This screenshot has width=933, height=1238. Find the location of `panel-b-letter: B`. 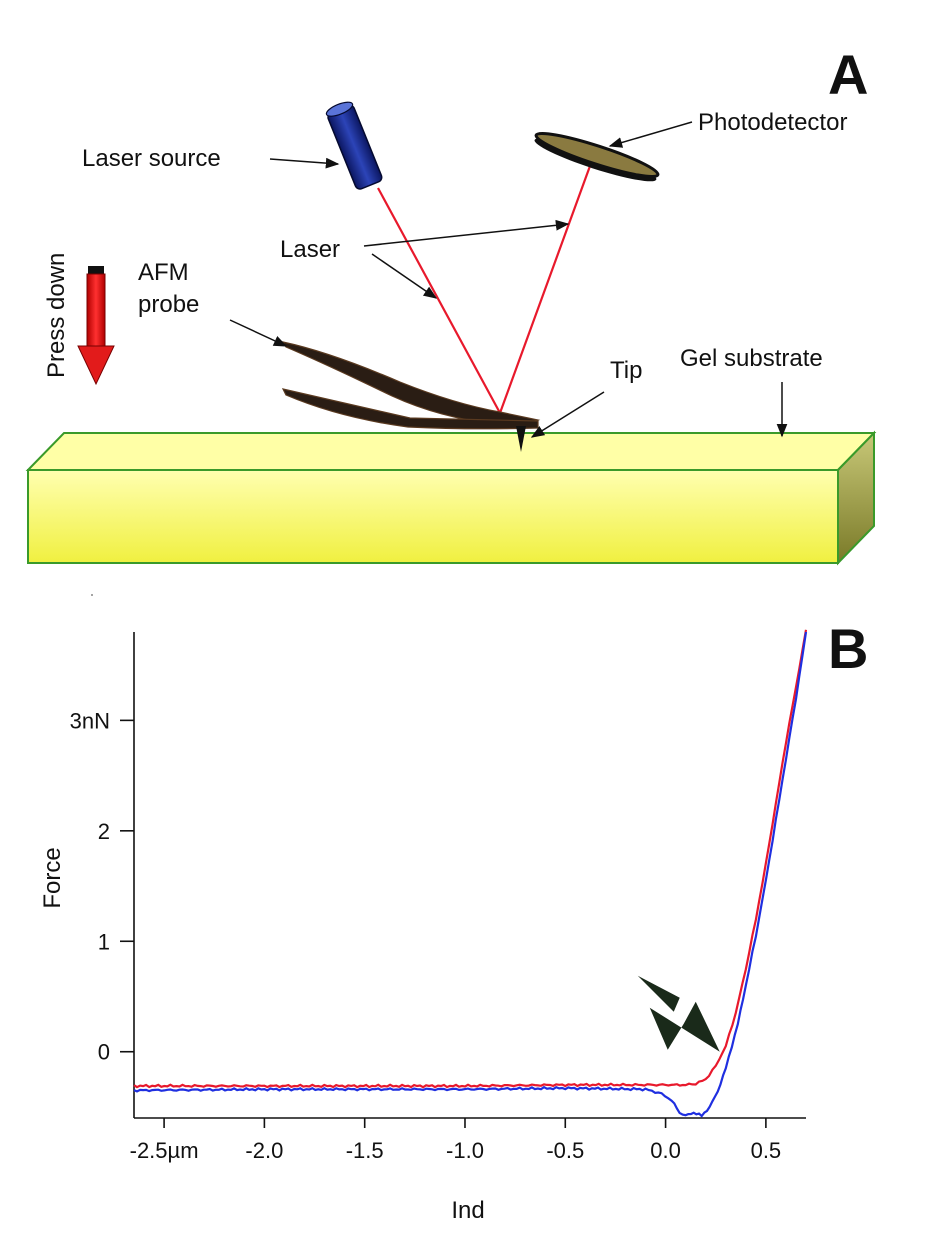

panel-b-letter: B is located at coordinates (848, 648).